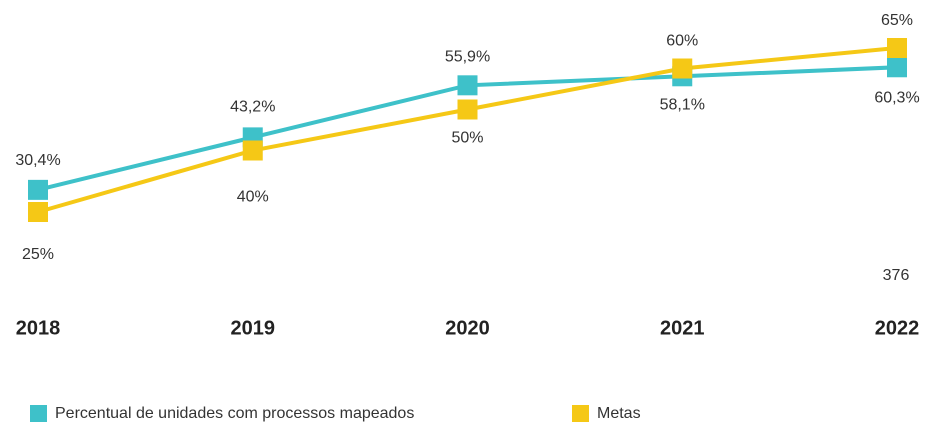 This screenshot has height=425, width=928. I want to click on data-label: 60%, so click(682, 41).